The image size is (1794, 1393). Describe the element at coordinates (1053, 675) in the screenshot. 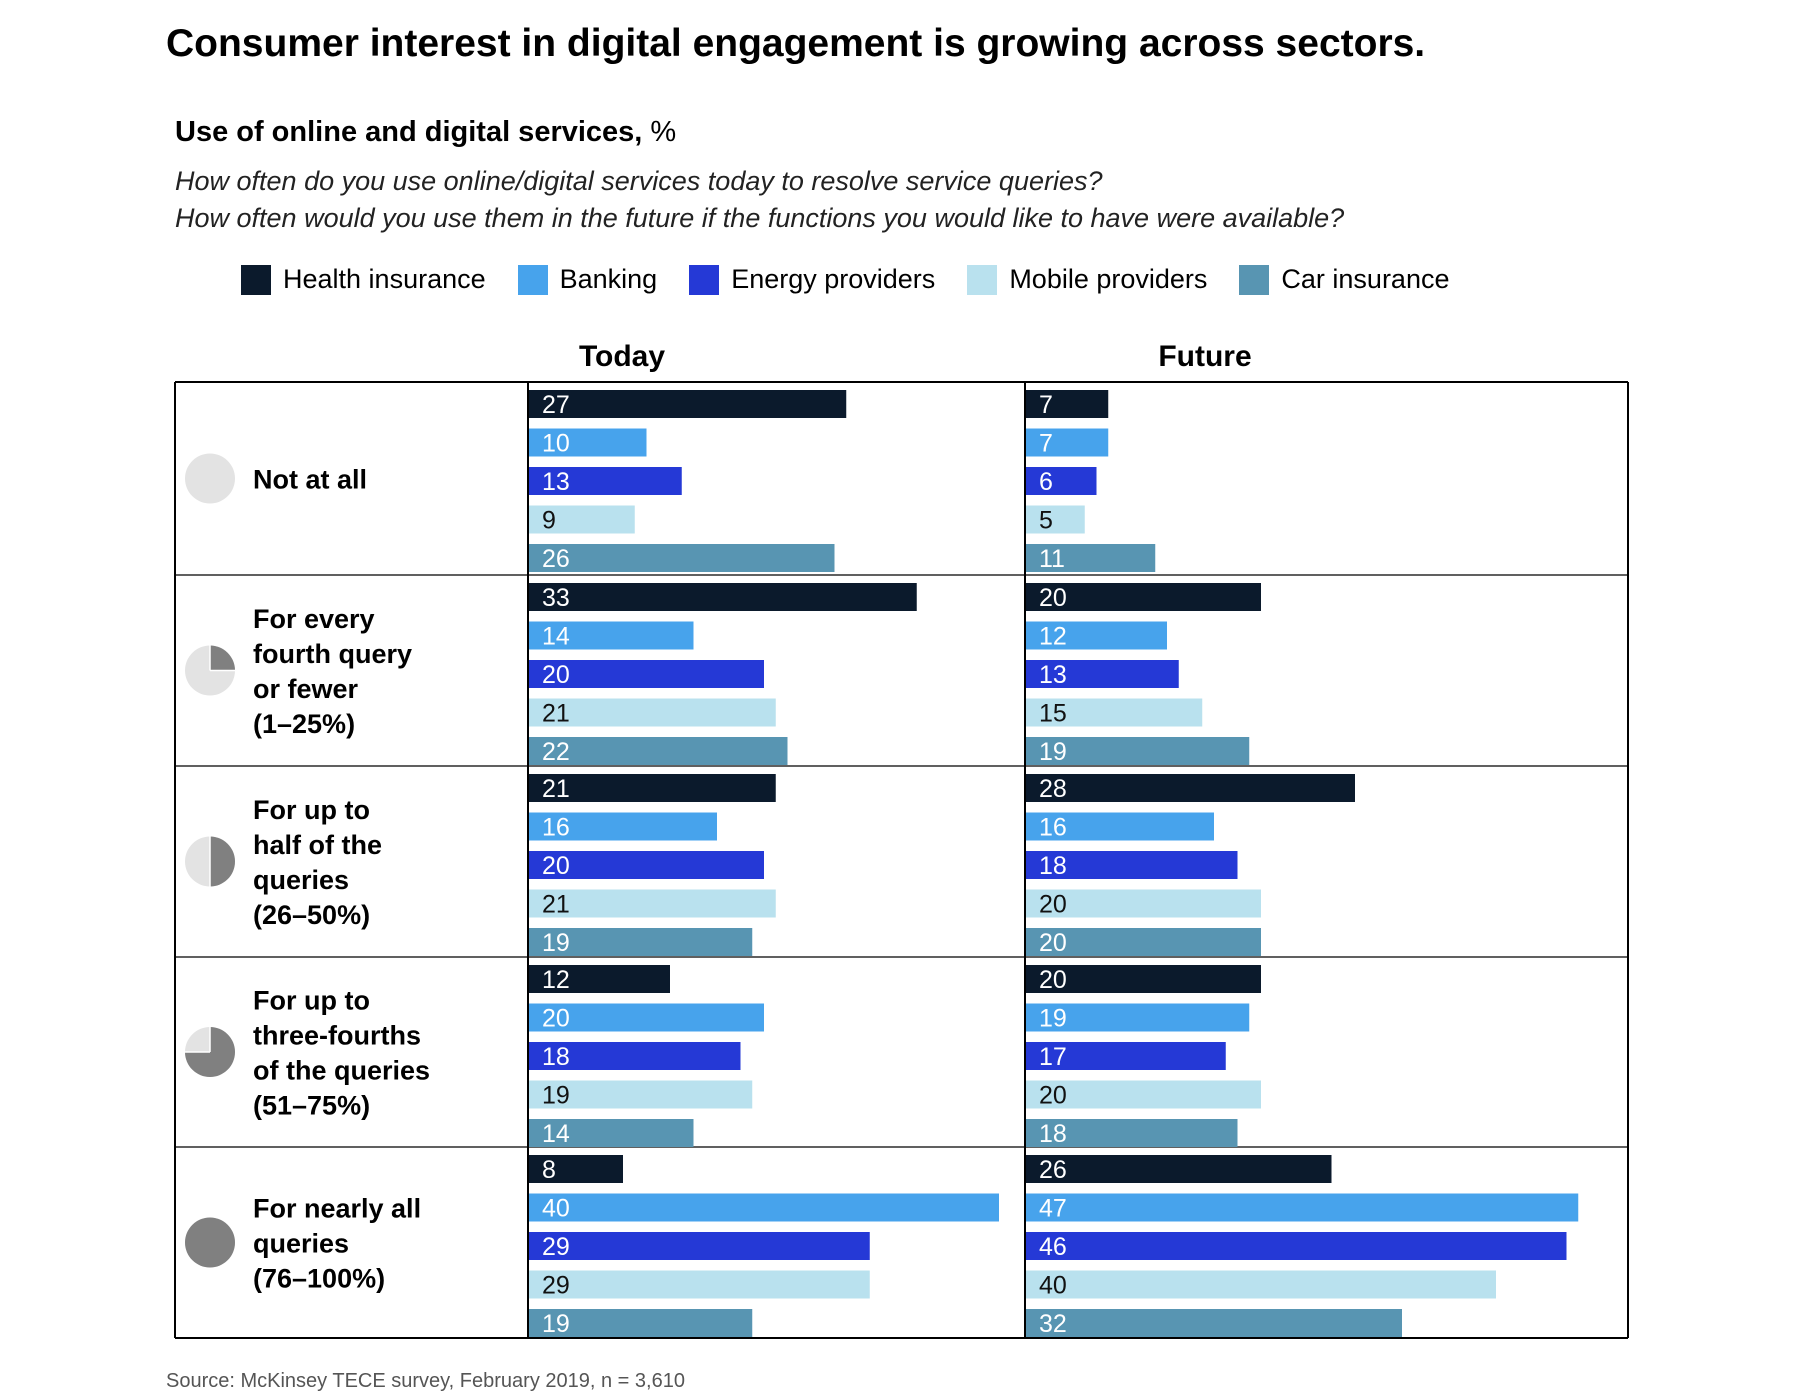

I see `bar-value-label: 13` at that location.